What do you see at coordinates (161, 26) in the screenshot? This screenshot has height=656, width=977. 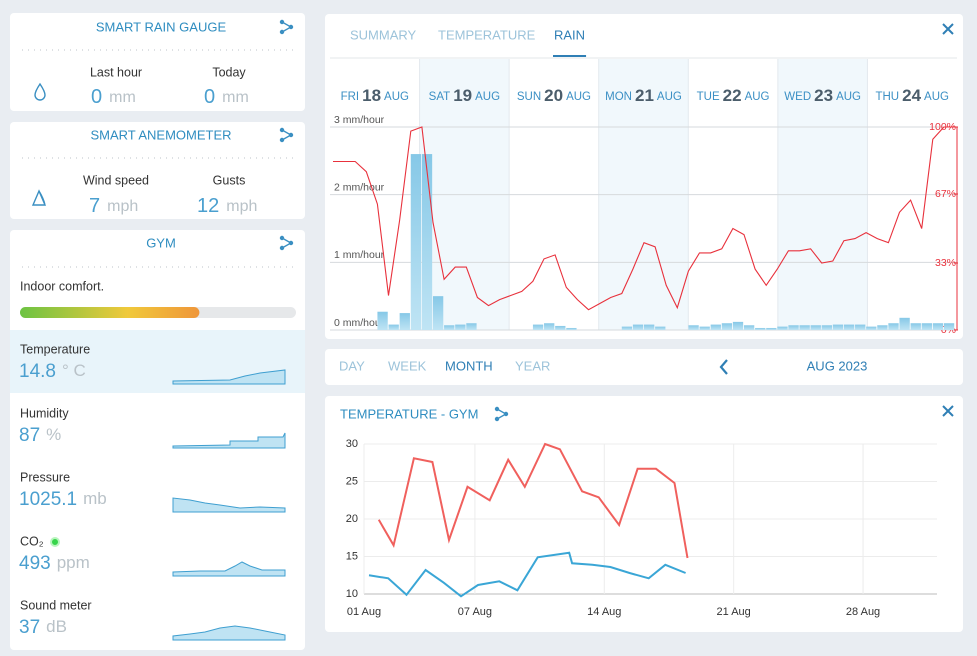 I see `card-title: SMART RAIN GAUGE` at bounding box center [161, 26].